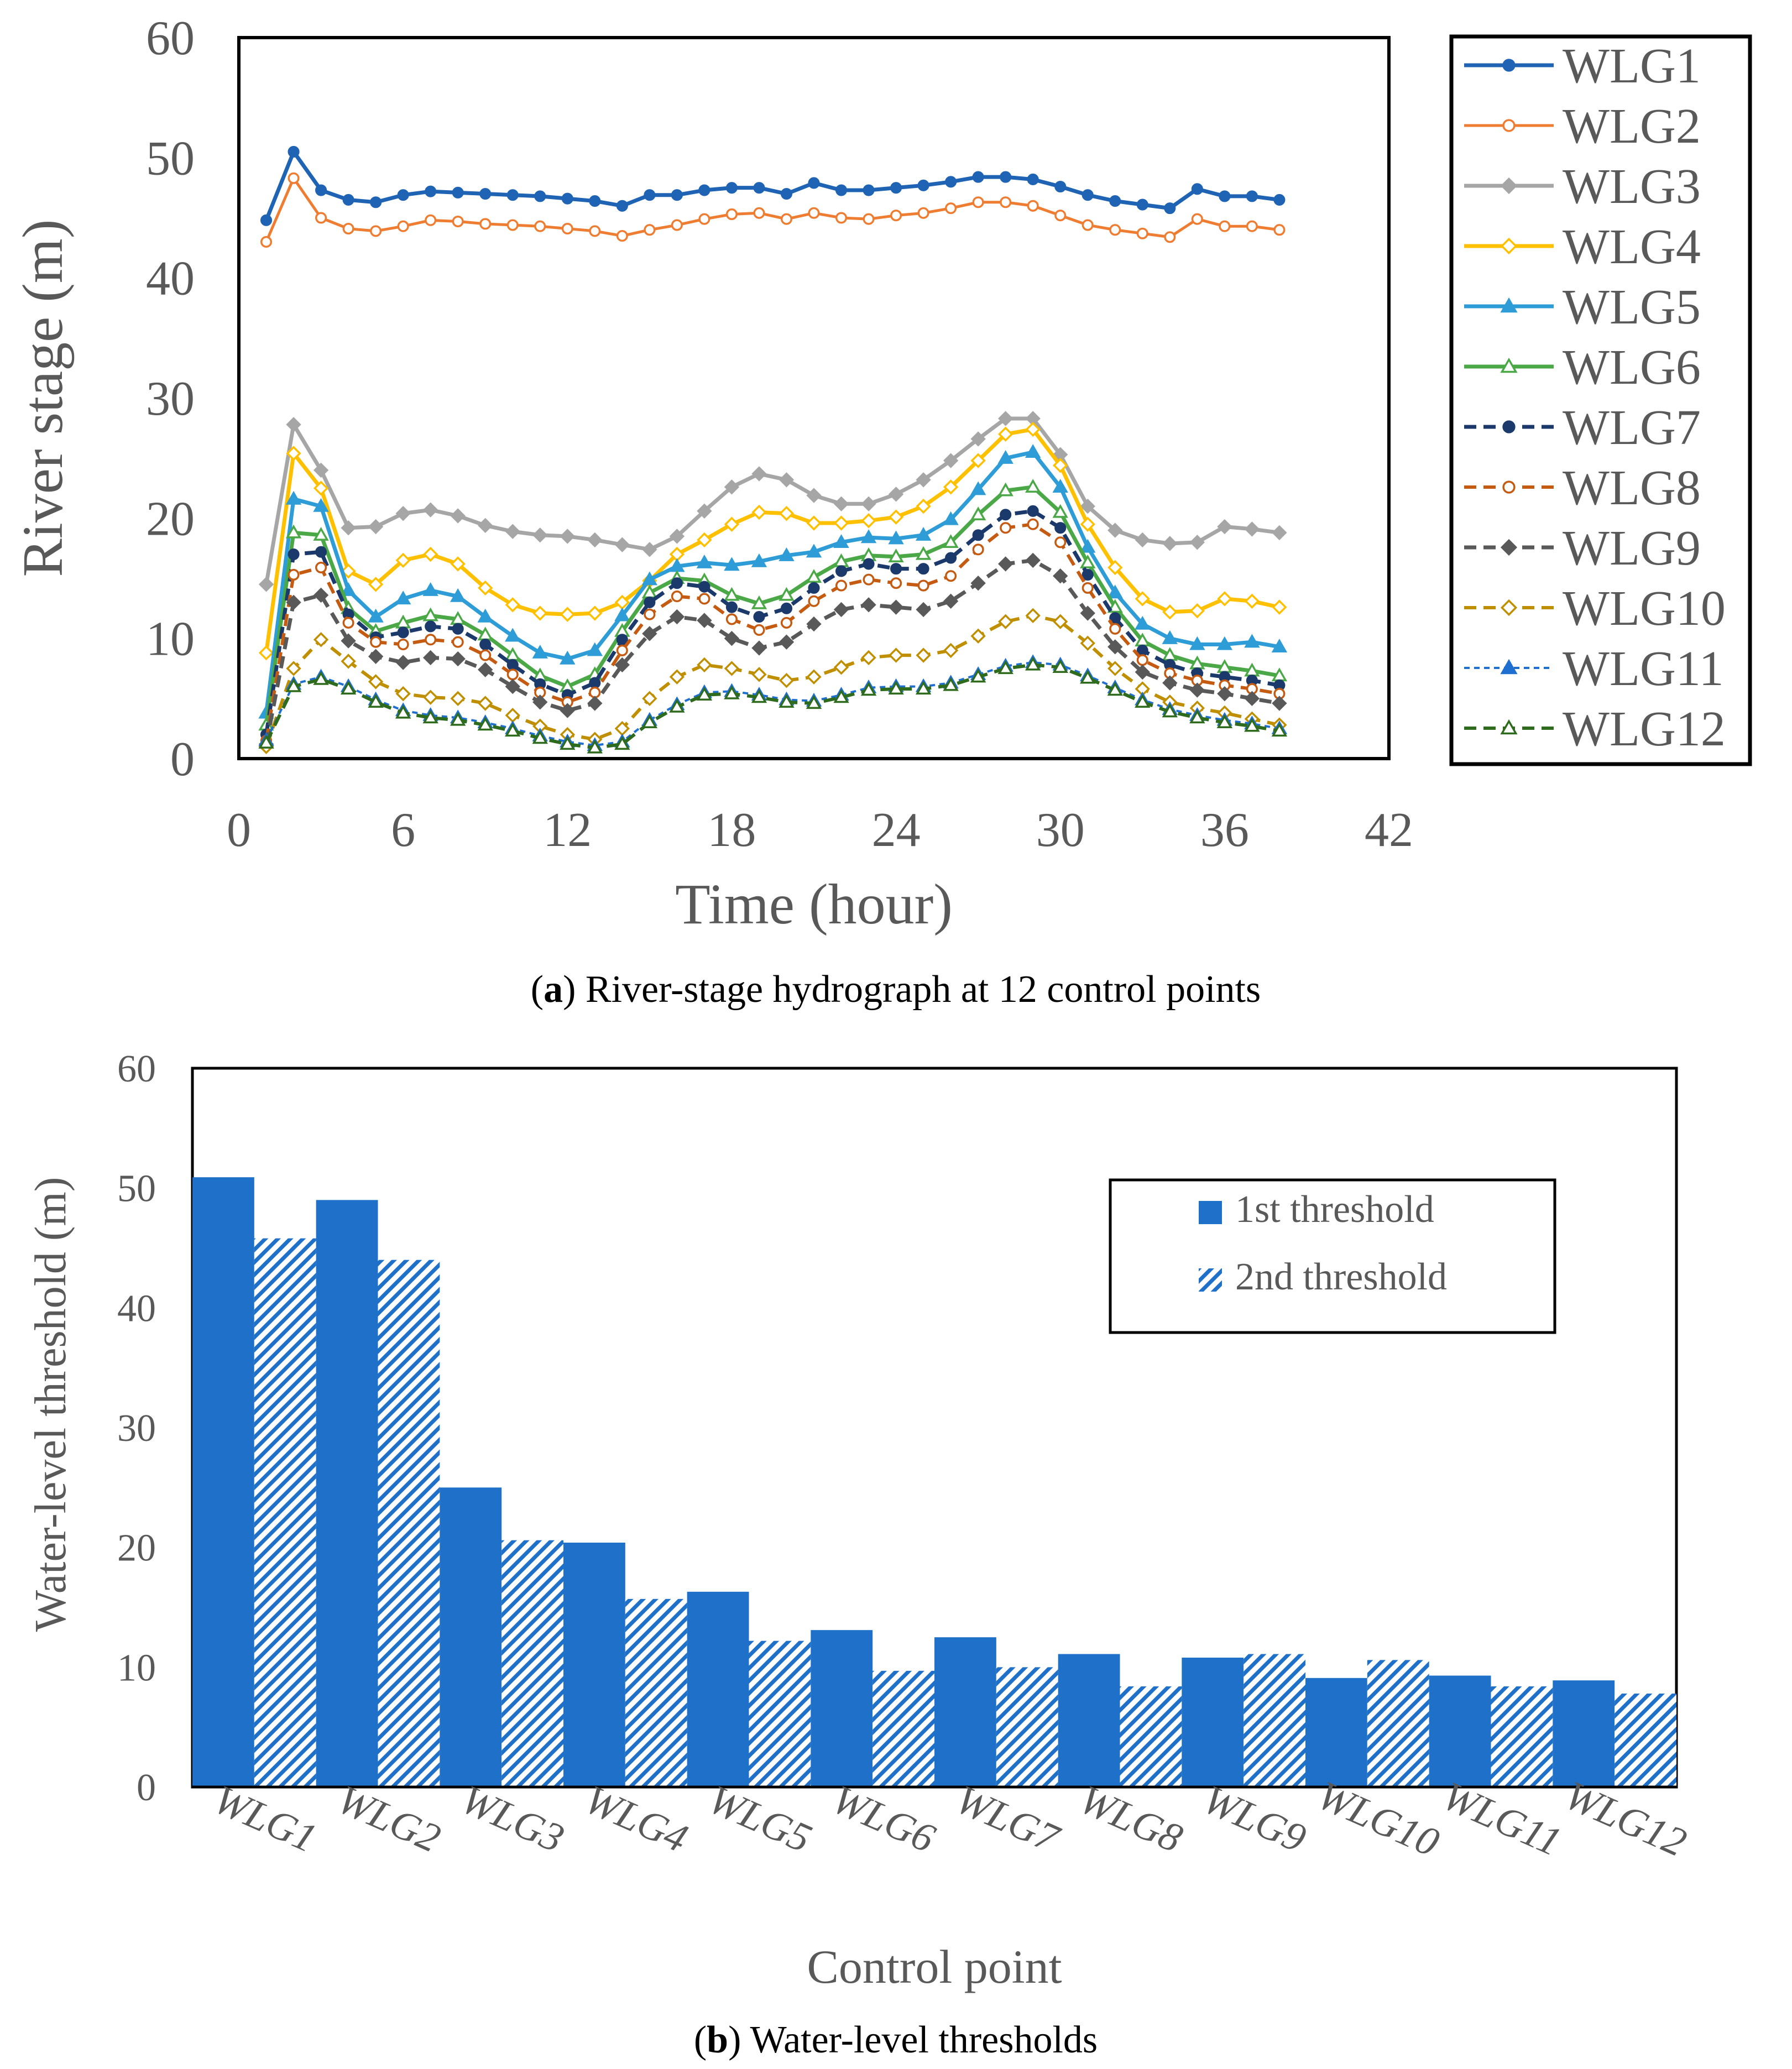  Describe the element at coordinates (1336, 1732) in the screenshot. I see `bar-WLG10-1st` at that location.